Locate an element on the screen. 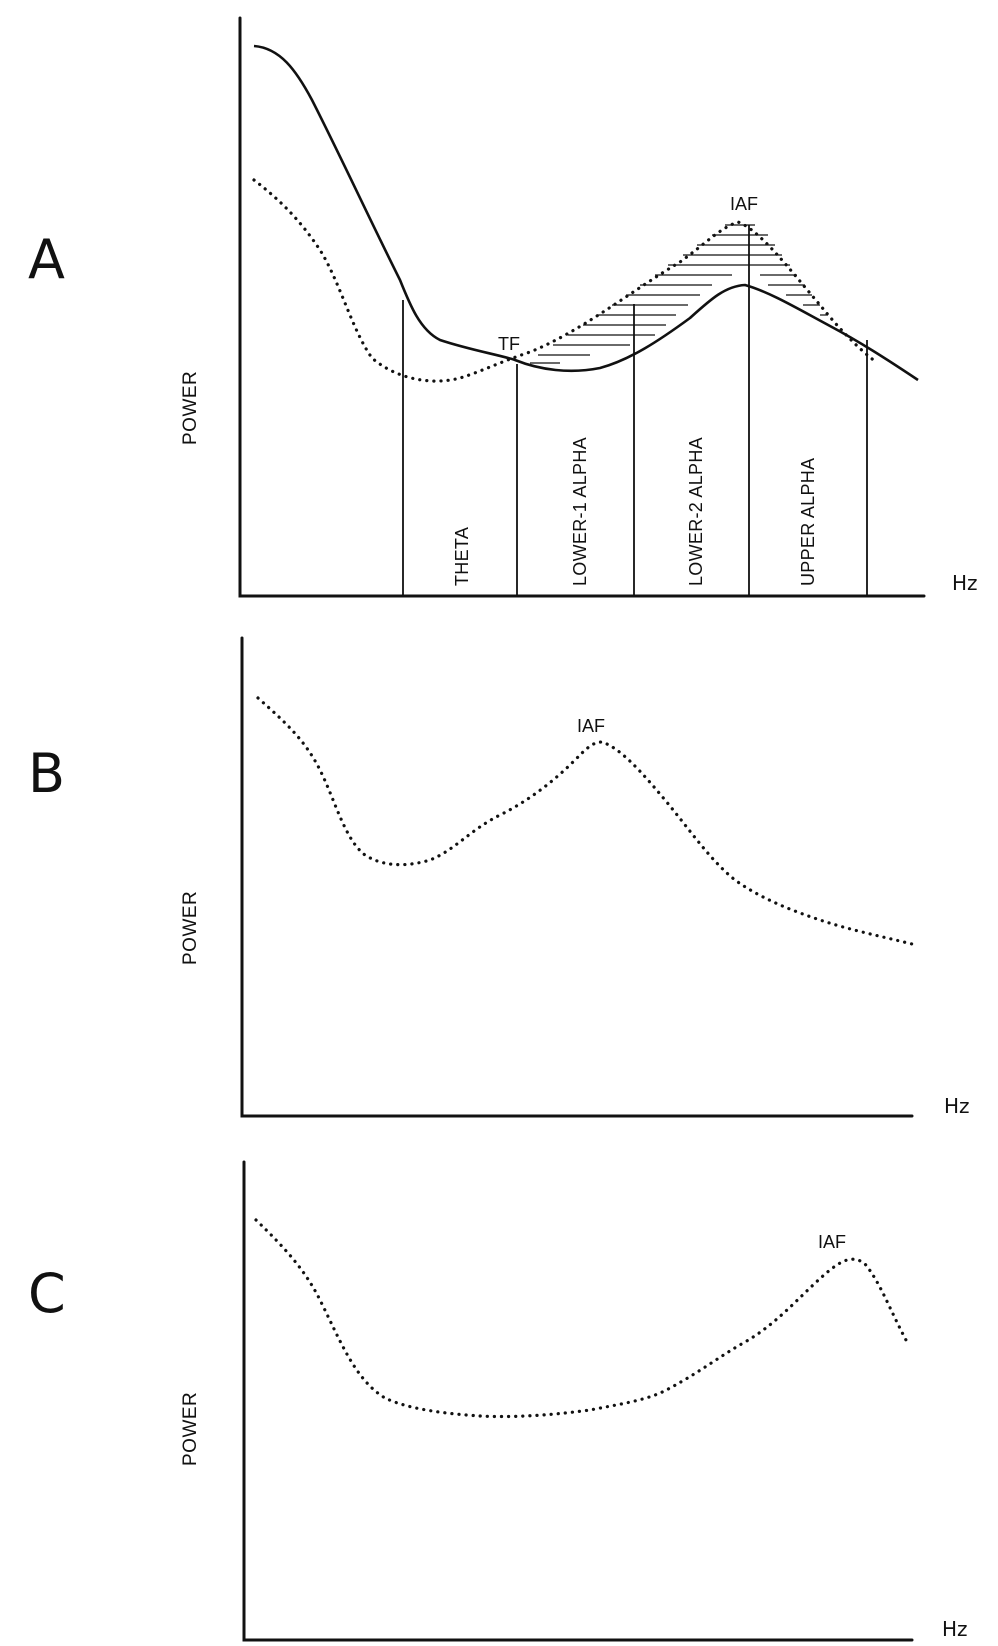  panel-b-dotted-curve is located at coordinates (585, 821).